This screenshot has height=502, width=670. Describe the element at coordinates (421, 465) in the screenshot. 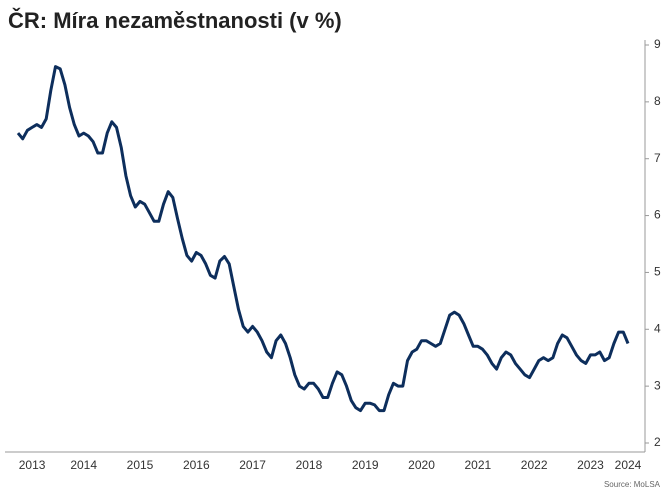

I see `x-tick-label: 2020` at that location.